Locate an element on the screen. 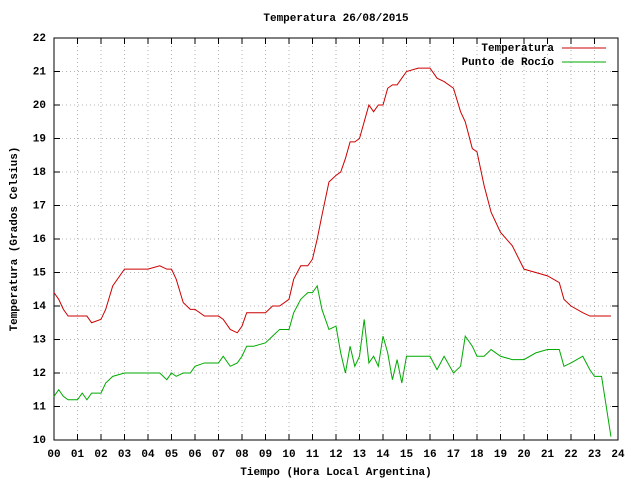 The image size is (640, 480). x-tick-label: 11 is located at coordinates (313, 455).